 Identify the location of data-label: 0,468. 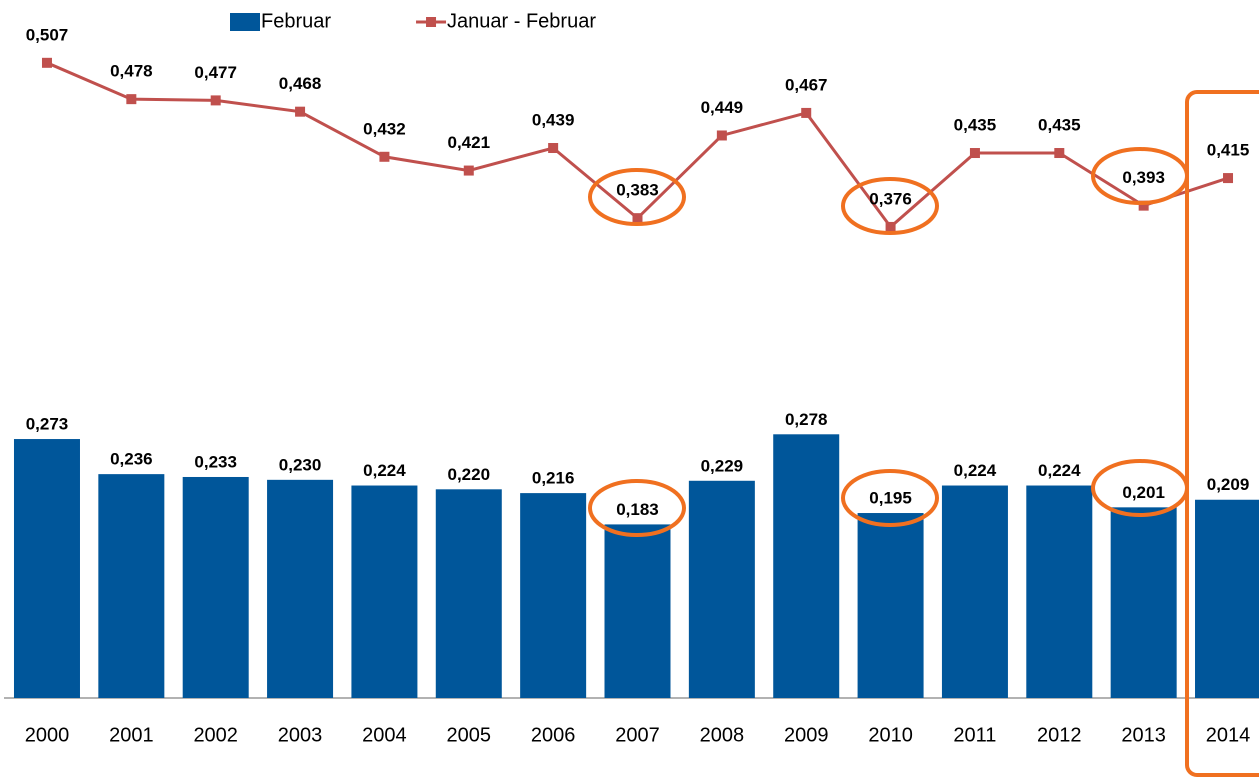
(300, 83).